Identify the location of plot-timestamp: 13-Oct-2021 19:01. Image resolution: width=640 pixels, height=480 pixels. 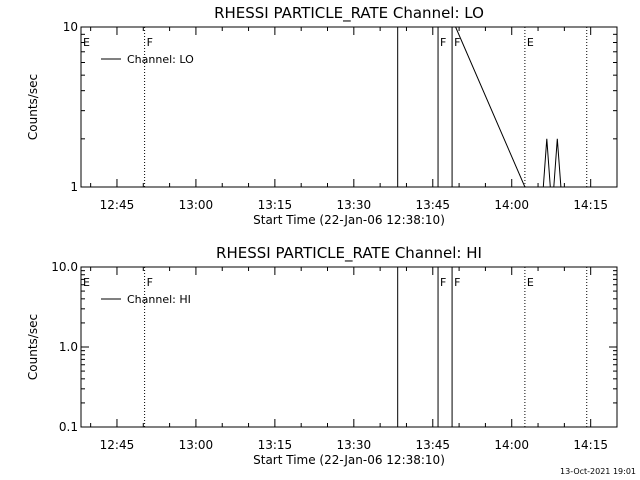
(598, 471).